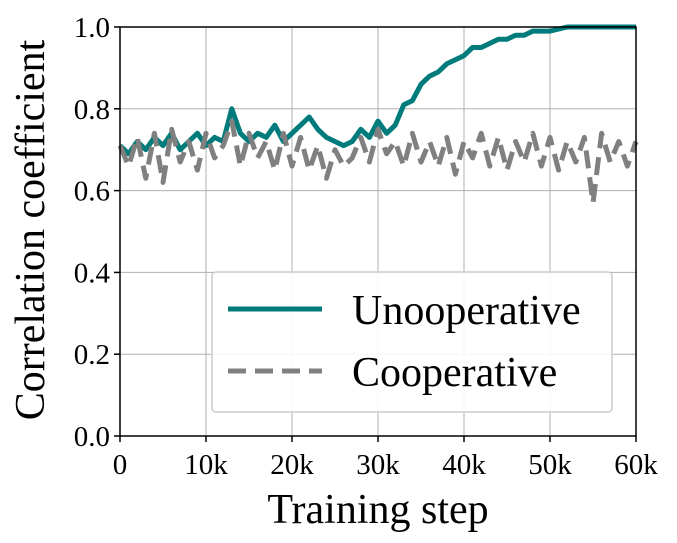 The width and height of the screenshot is (677, 543). Describe the element at coordinates (454, 373) in the screenshot. I see `legend-label-cooperative: Cooperative` at that location.